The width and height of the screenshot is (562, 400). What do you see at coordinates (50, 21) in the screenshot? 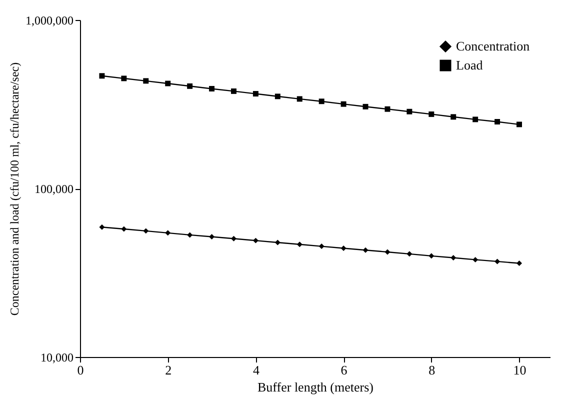
I see `y-tick-label: 1,000,000` at bounding box center [50, 21].